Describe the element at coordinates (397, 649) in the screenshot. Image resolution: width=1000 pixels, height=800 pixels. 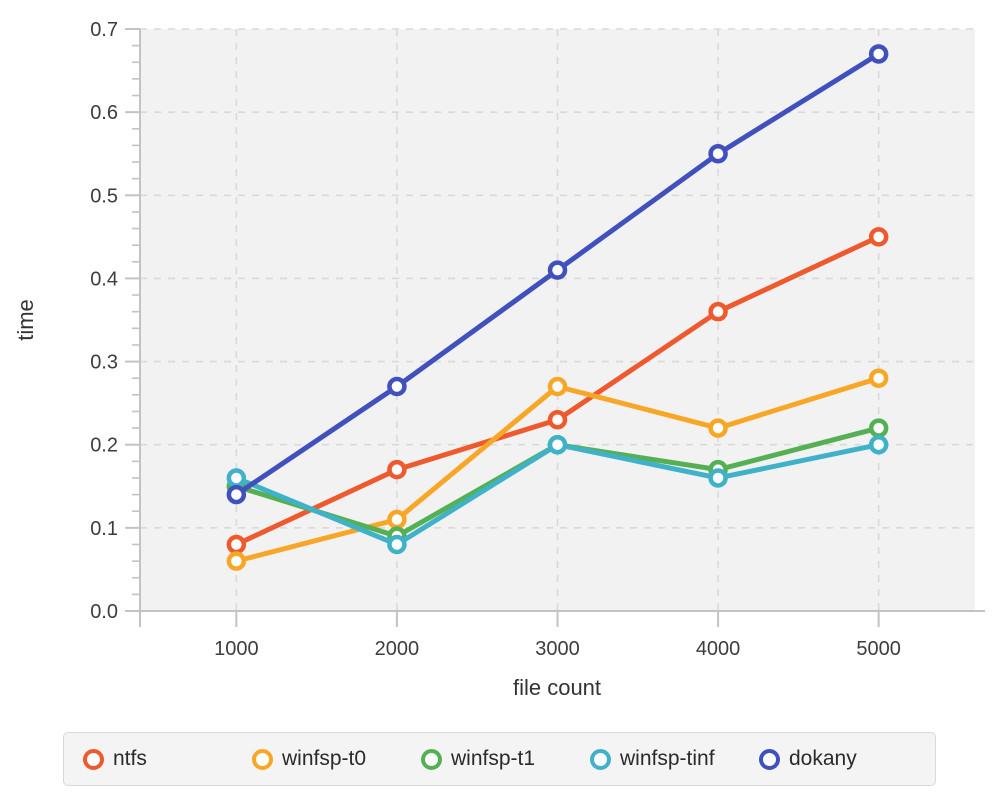
I see `x-tick-label: 2000` at that location.